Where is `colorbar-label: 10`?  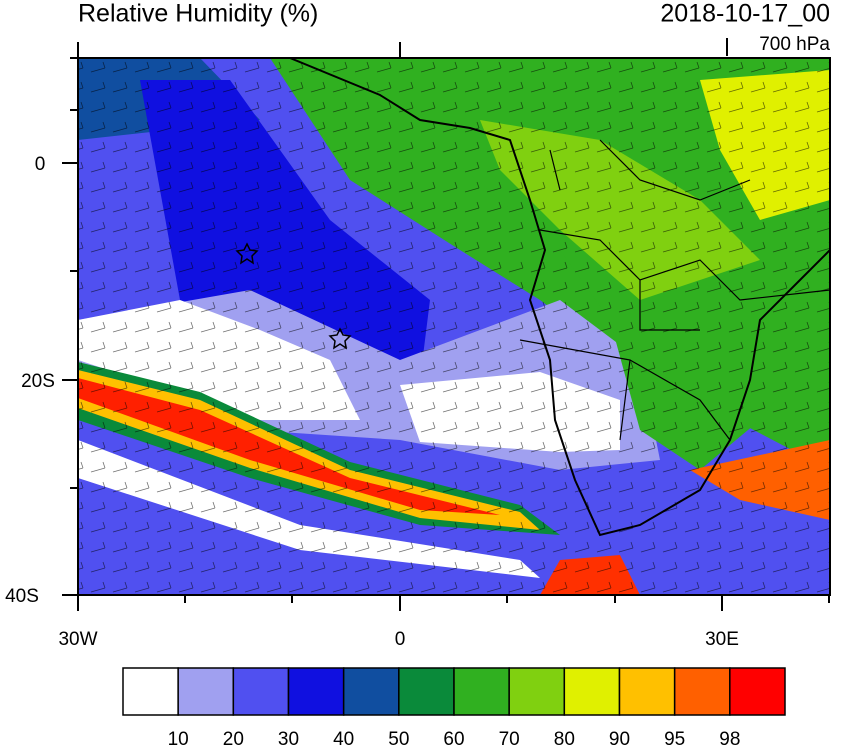
colorbar-label: 10 is located at coordinates (178, 739).